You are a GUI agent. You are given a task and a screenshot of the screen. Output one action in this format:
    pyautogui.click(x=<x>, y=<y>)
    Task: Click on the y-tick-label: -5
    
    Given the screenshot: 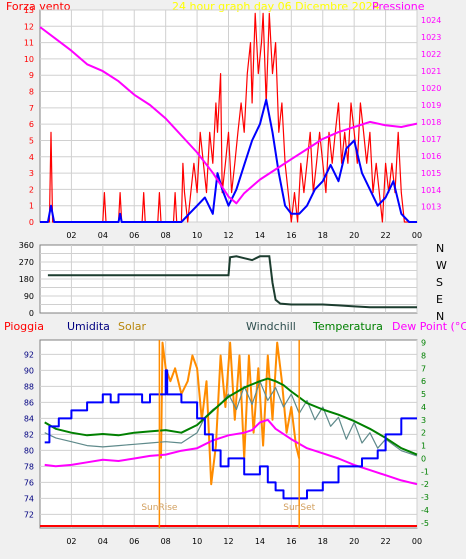 What is the action you would take?
    pyautogui.click(x=425, y=523)
    